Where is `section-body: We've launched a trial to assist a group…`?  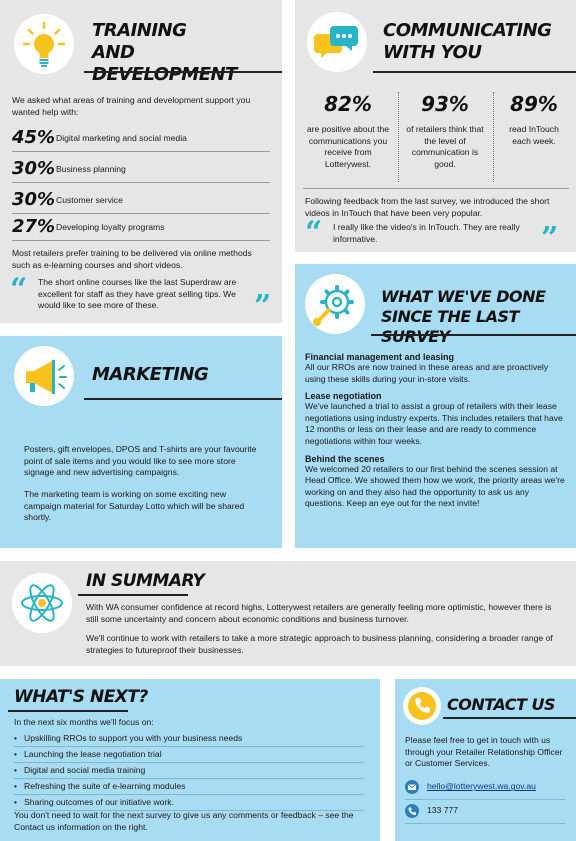 section-body: We've launched a trial to assist a group… is located at coordinates (434, 423).